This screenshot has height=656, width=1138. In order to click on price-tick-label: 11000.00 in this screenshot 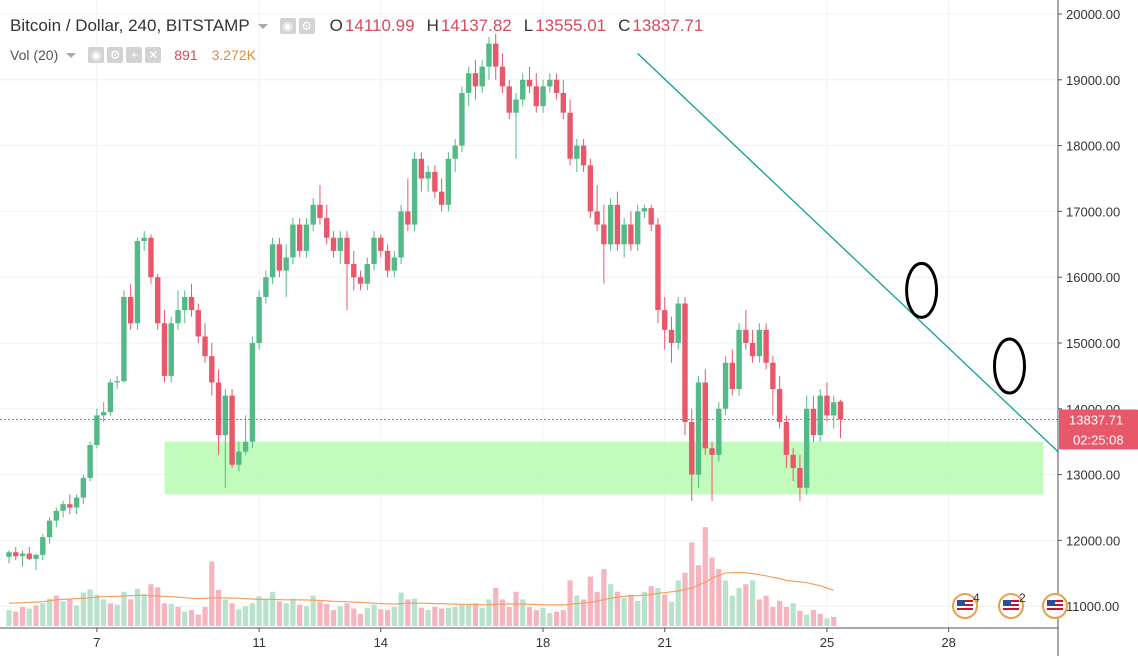, I will do `click(1092, 606)`.